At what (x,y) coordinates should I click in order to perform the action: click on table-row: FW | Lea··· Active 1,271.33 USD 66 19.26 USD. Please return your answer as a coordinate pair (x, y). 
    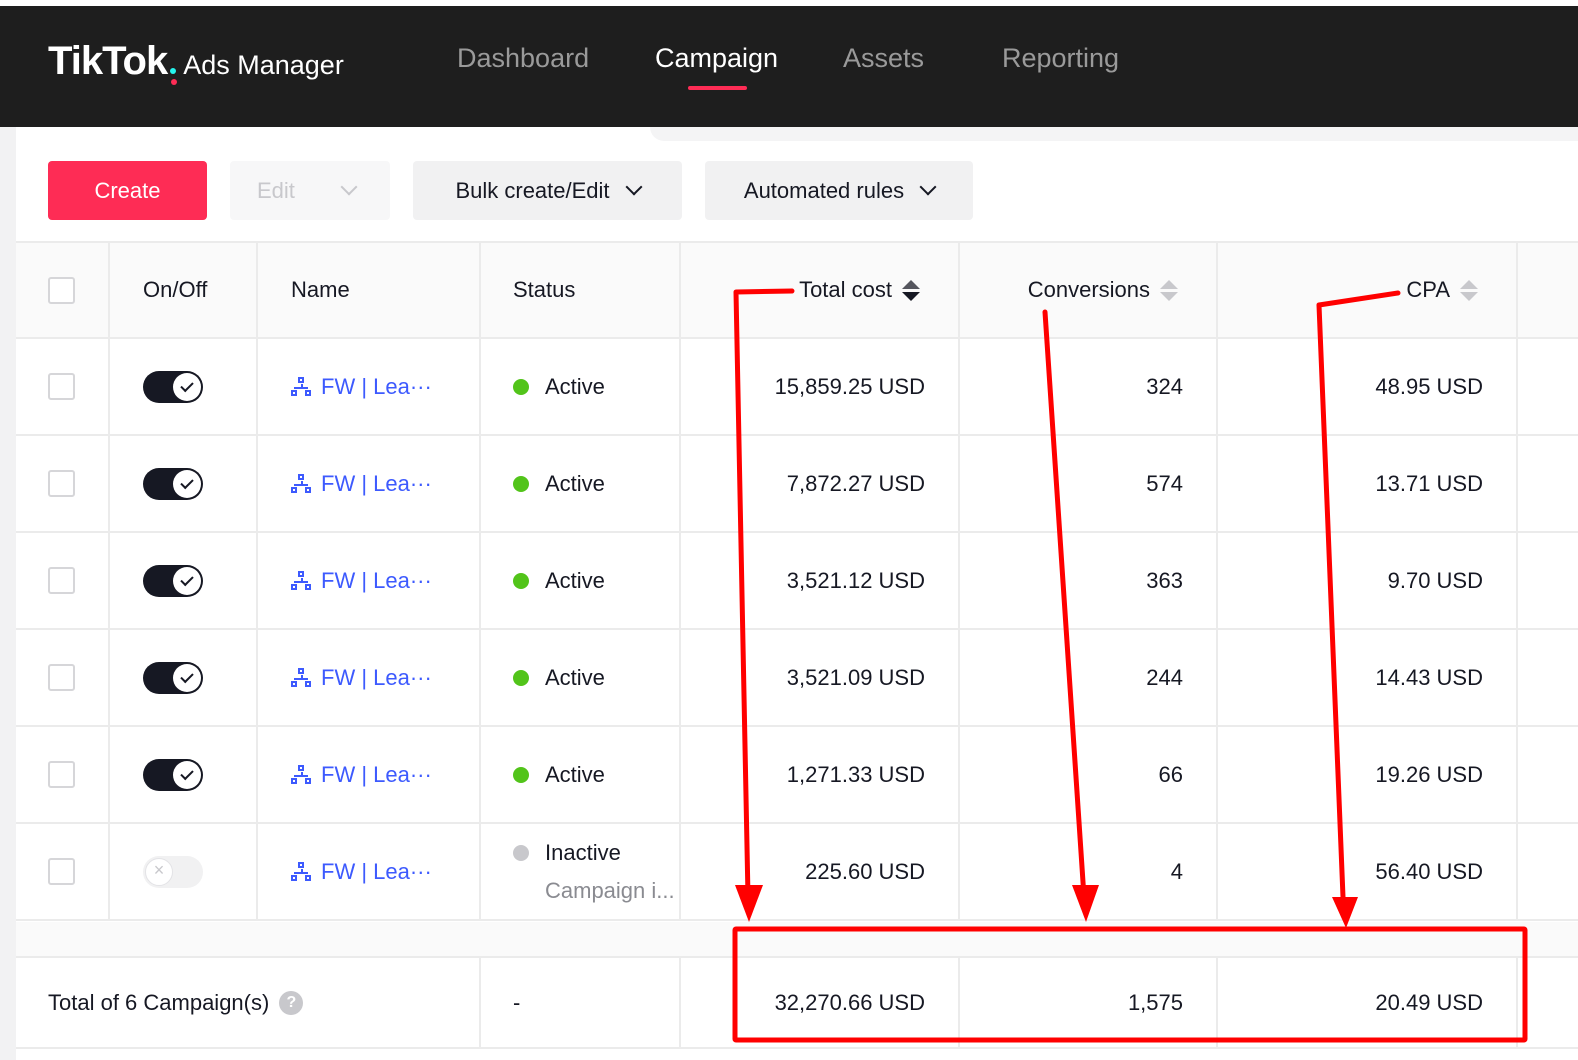
    Looking at the image, I should click on (797, 775).